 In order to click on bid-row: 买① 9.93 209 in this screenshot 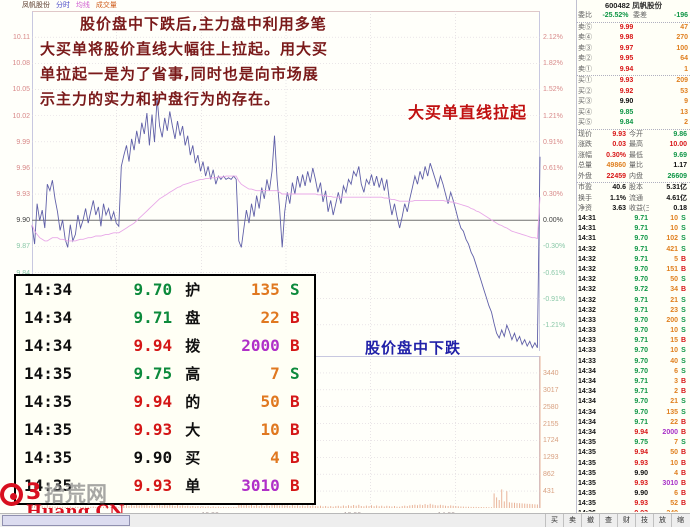, I will do `click(633, 81)`.